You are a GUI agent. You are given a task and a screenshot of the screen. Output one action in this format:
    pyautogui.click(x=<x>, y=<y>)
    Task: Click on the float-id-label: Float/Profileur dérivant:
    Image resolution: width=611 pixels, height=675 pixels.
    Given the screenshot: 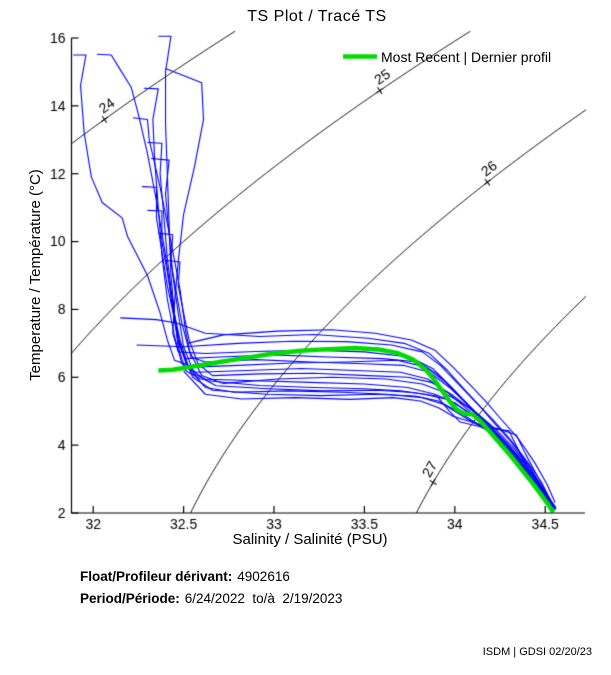 What is the action you would take?
    pyautogui.click(x=156, y=576)
    